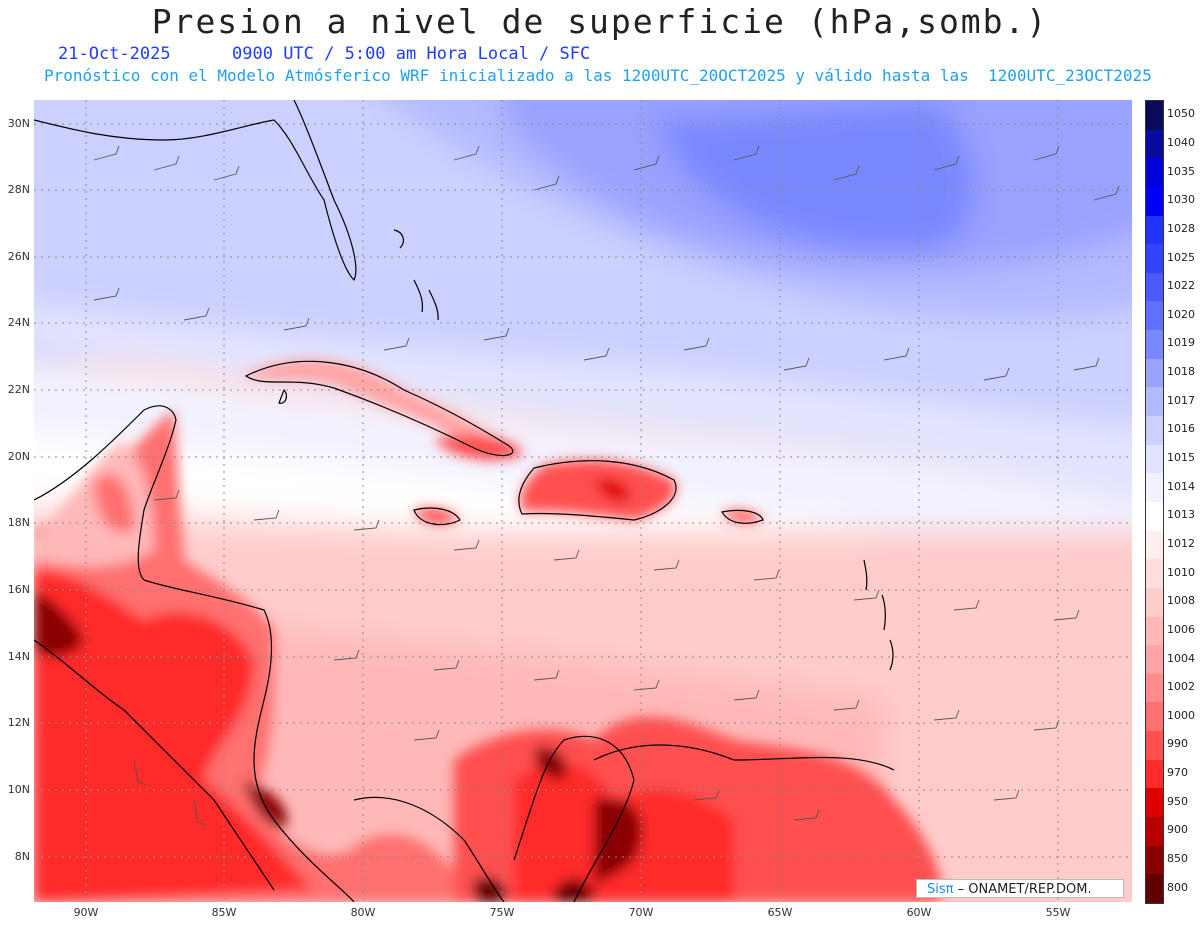 This screenshot has width=1200, height=927. I want to click on colorbar-label-1040: 1040, so click(1181, 142).